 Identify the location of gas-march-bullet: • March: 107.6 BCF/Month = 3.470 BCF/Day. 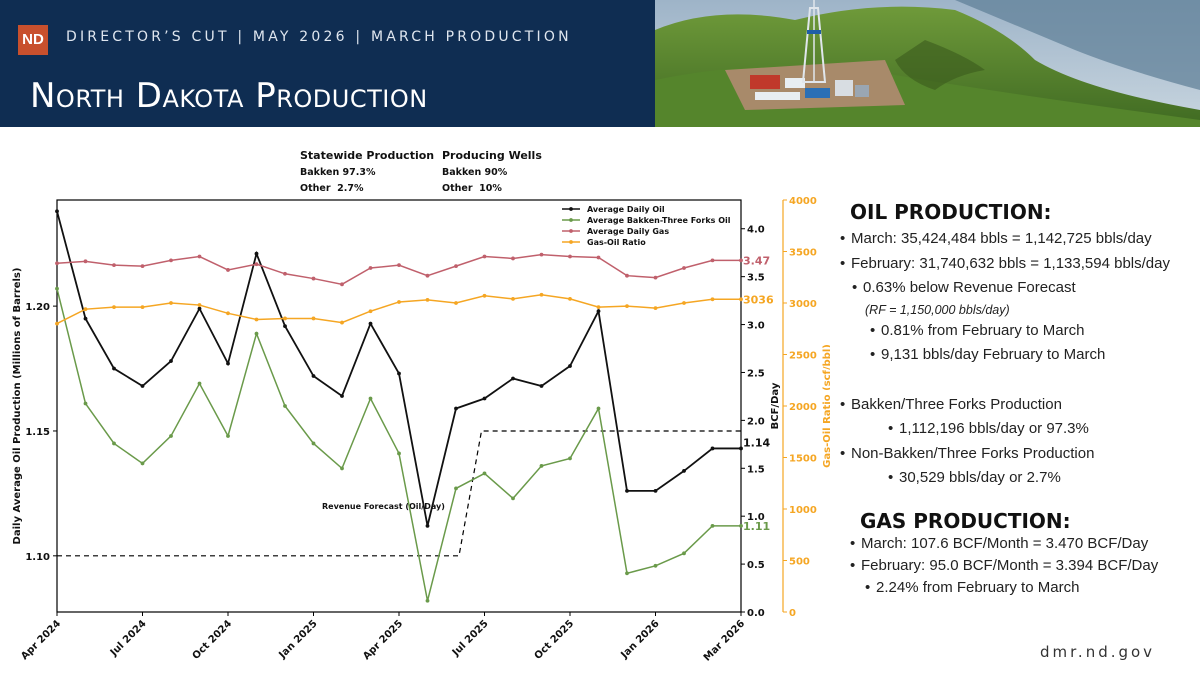
(999, 543).